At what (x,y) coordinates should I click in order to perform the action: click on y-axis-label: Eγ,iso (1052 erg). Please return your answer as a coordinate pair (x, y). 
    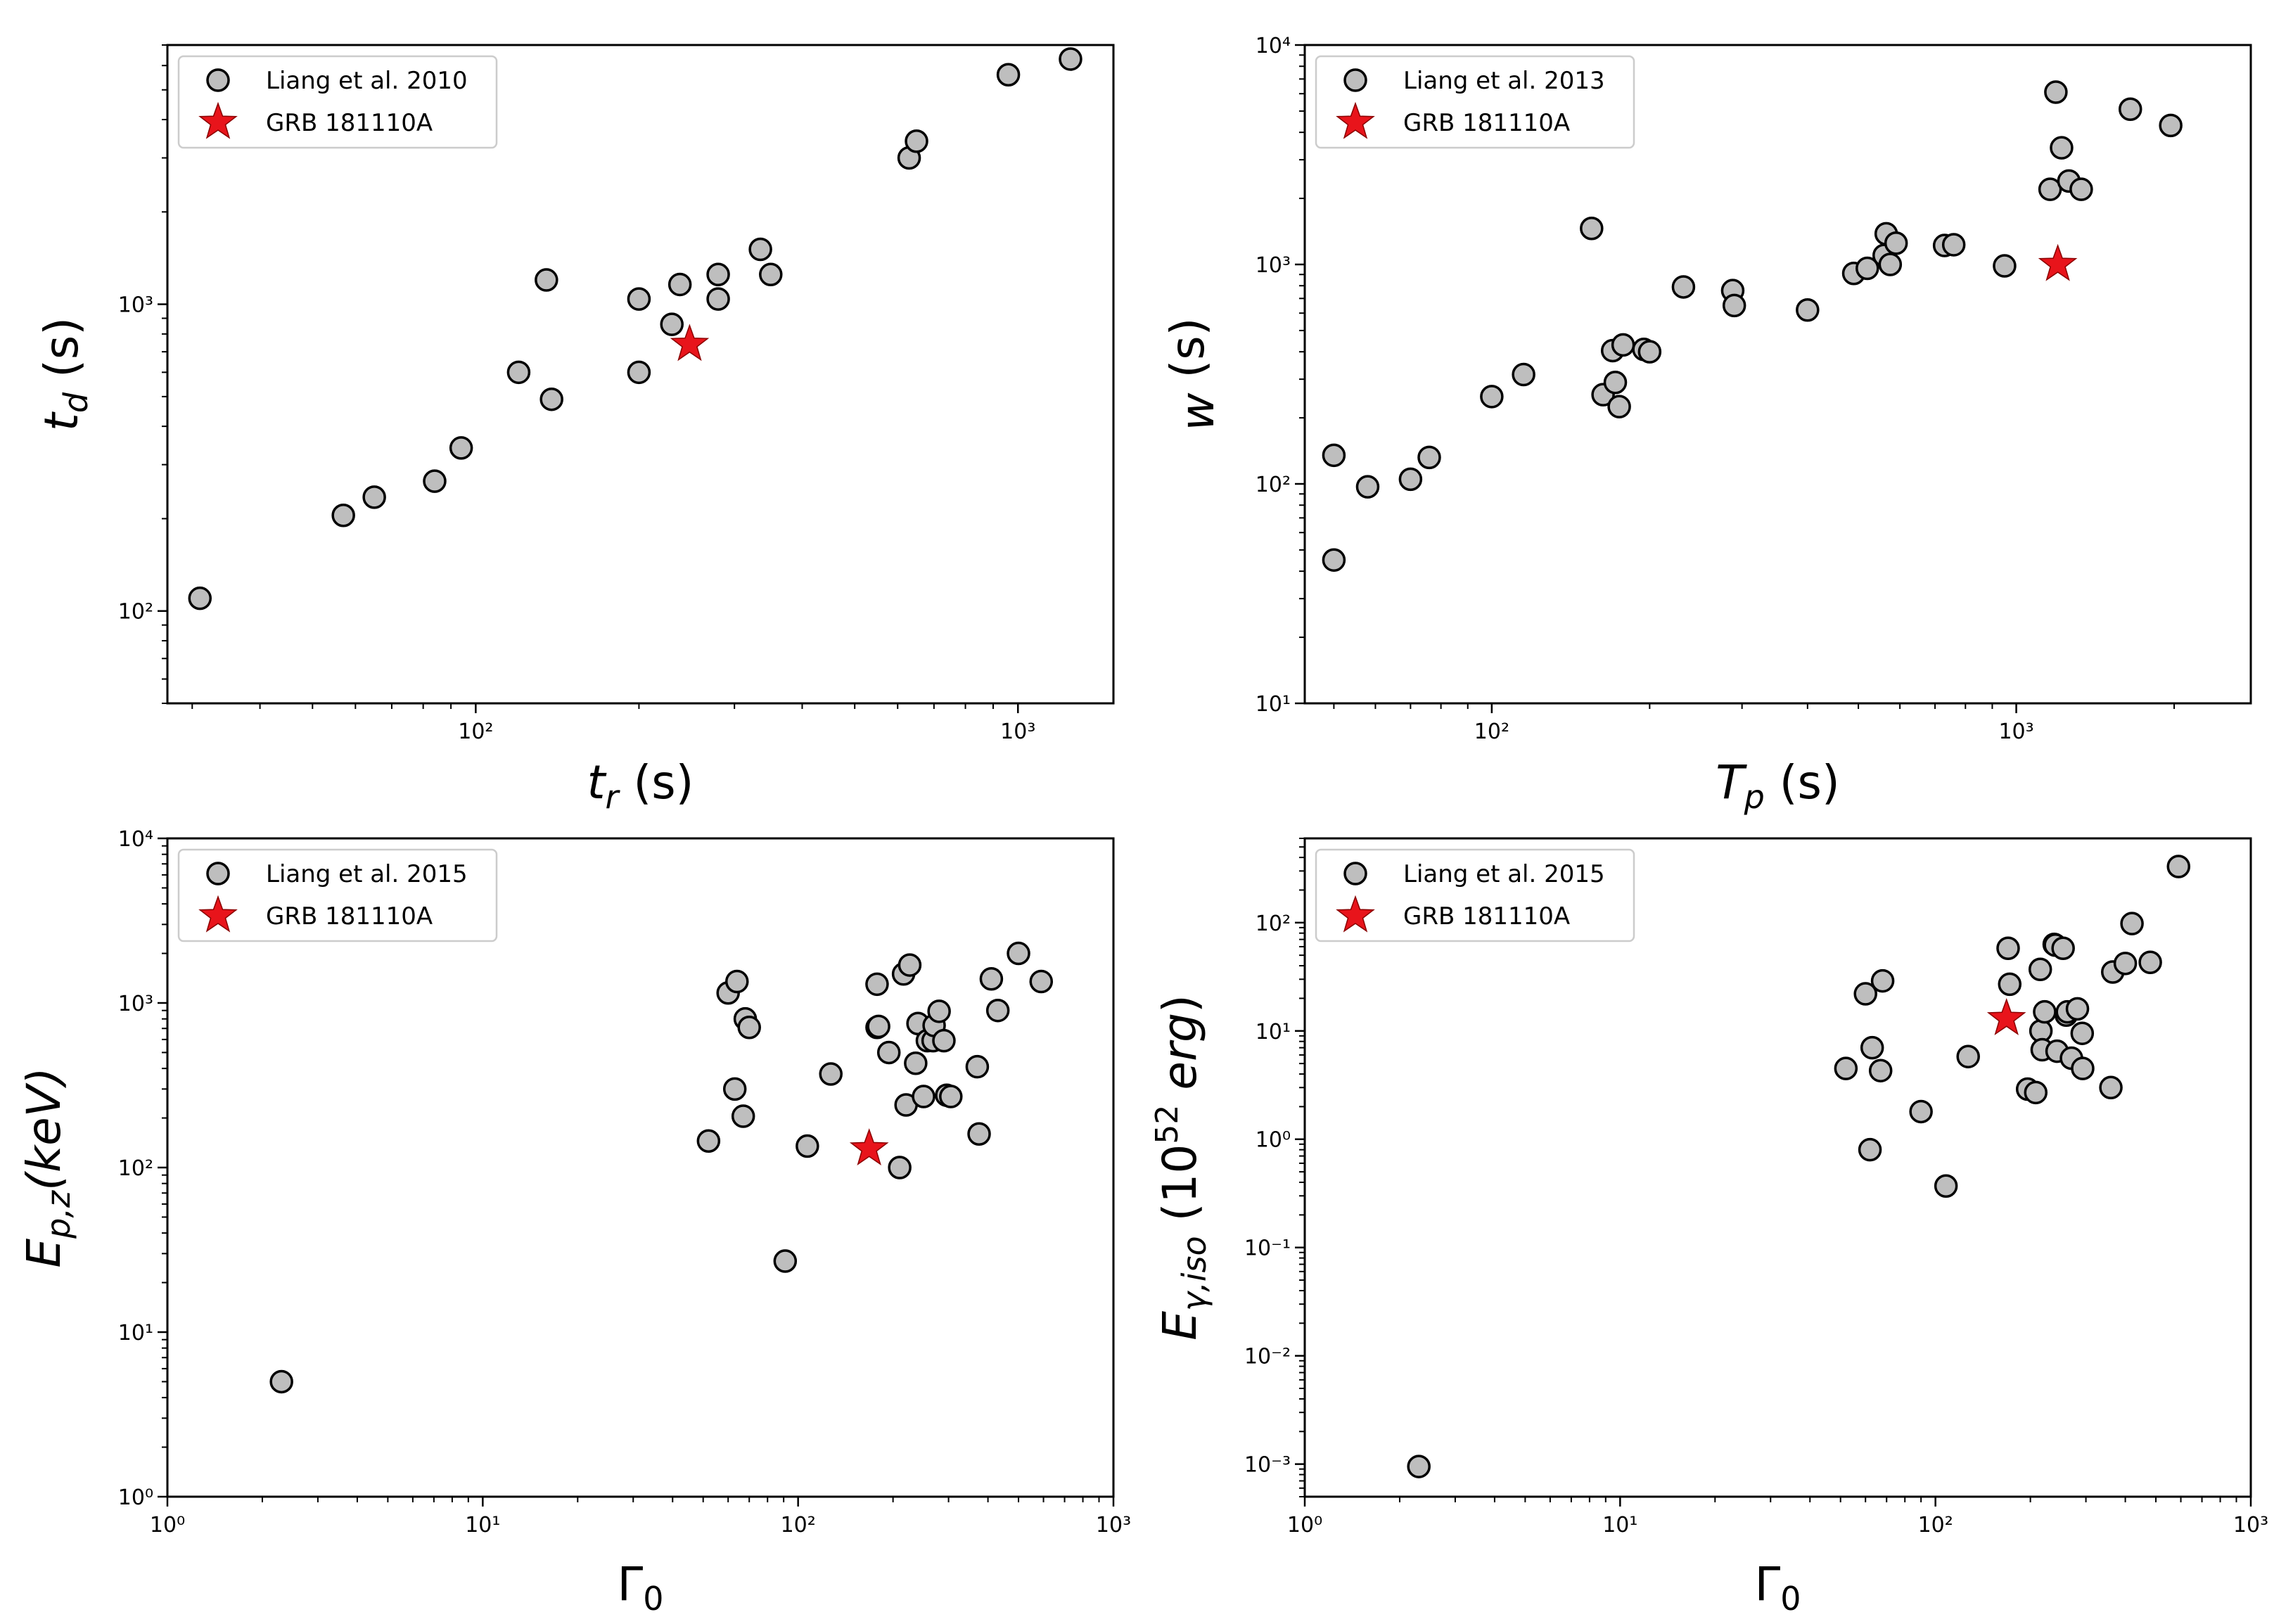
    Looking at the image, I should click on (1181, 1168).